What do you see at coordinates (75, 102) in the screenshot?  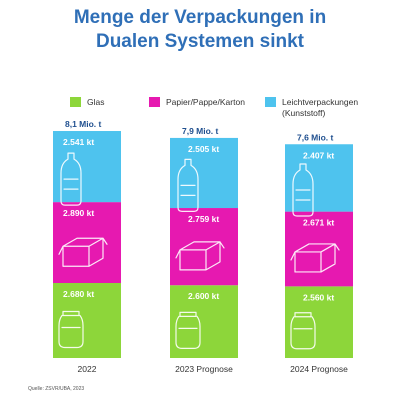 I see `legend-swatch-glas` at bounding box center [75, 102].